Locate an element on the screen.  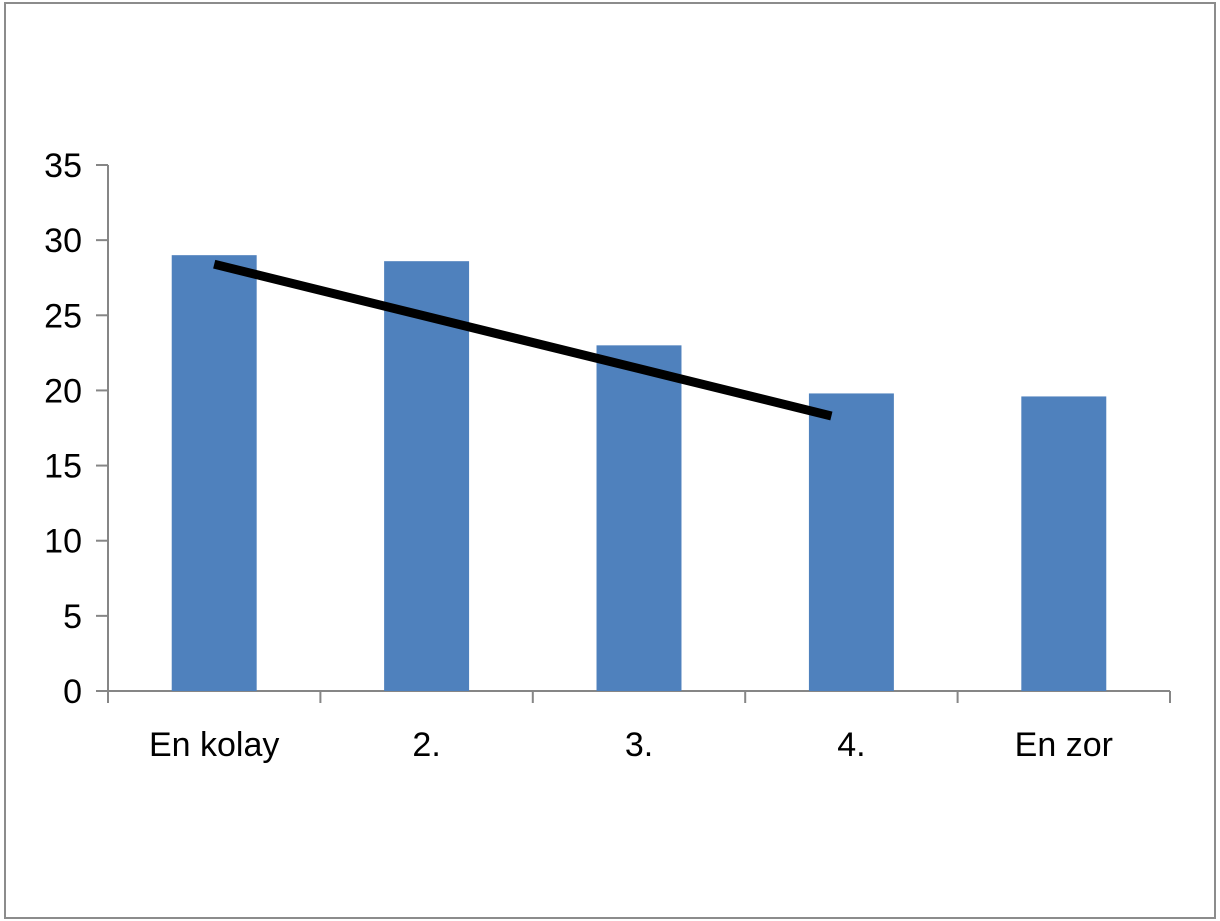
y-tick-label: 30 is located at coordinates (63, 241).